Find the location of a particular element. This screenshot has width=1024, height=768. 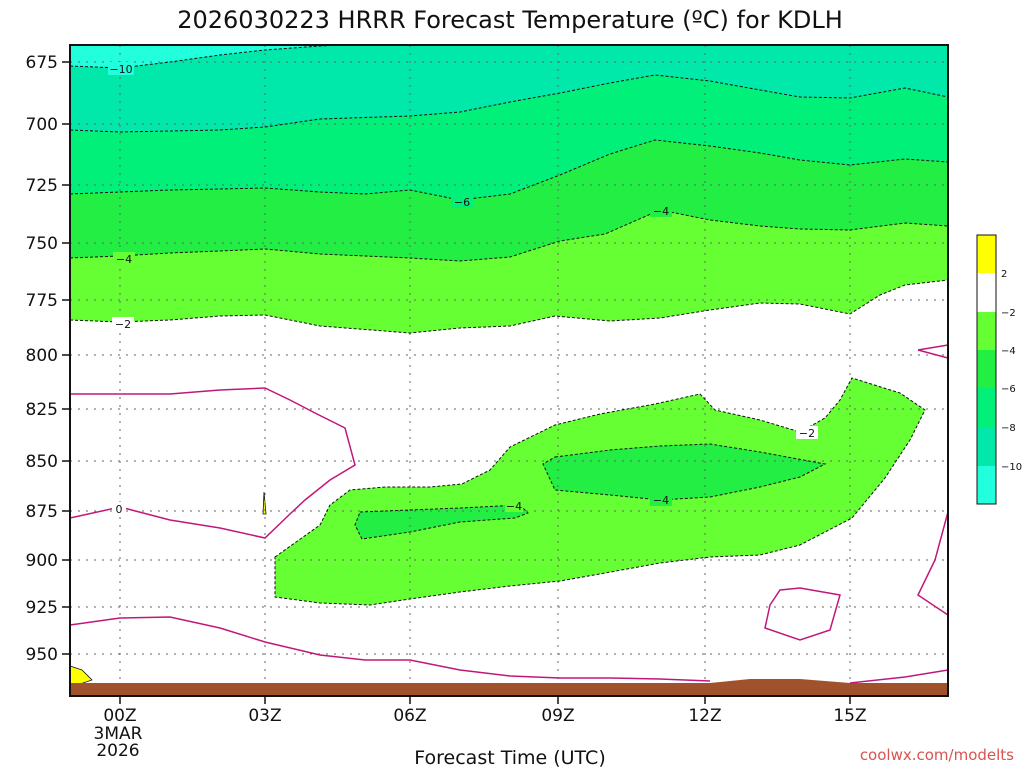

x-date-year: 2026 is located at coordinates (117, 751).